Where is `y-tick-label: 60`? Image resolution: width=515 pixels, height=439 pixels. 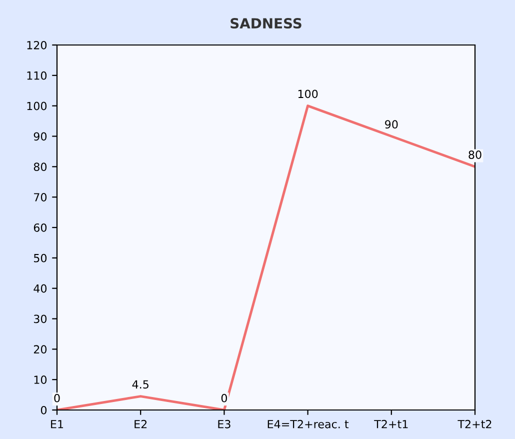
y-tick-label: 60 is located at coordinates (40, 227).